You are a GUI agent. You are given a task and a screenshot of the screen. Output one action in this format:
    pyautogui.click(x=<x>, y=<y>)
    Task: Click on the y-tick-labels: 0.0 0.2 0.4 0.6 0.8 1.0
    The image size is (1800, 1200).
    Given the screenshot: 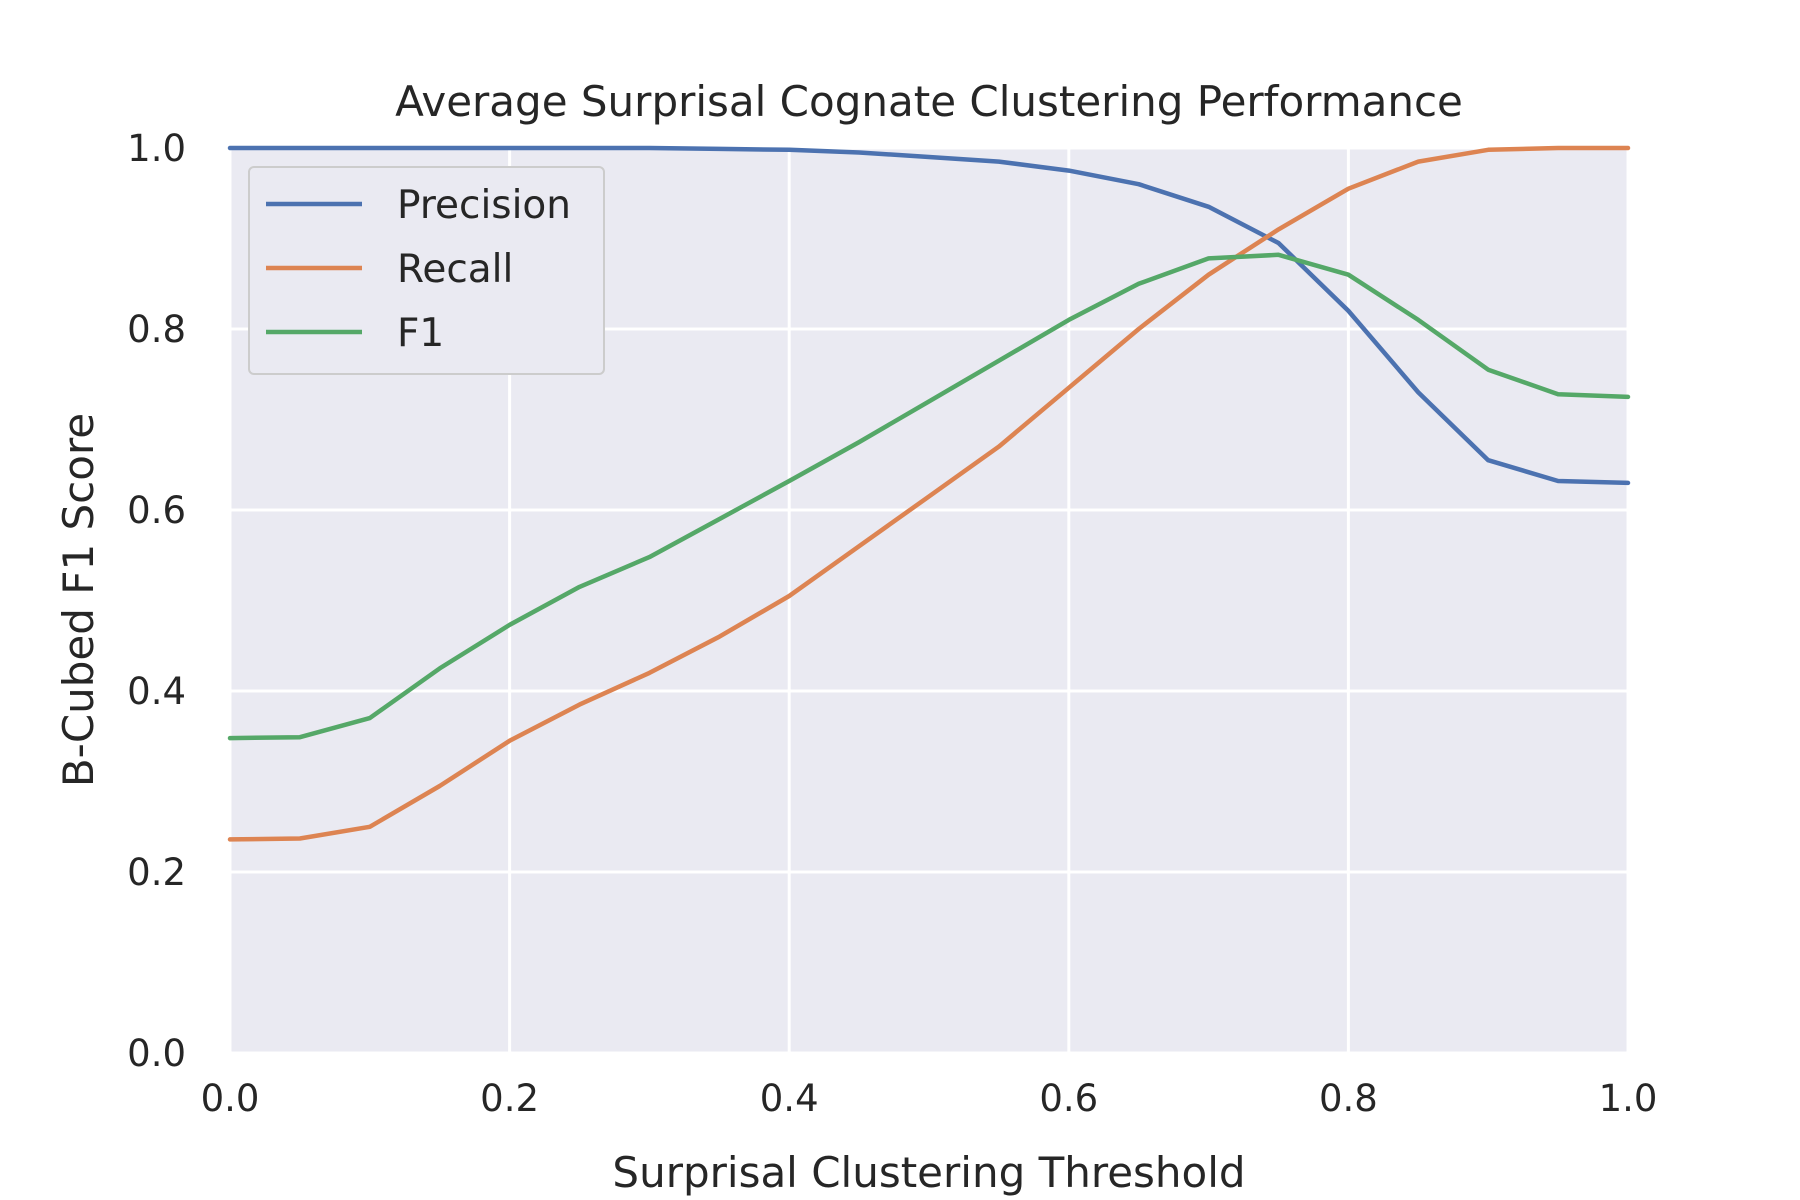 What is the action you would take?
    pyautogui.click(x=156, y=601)
    